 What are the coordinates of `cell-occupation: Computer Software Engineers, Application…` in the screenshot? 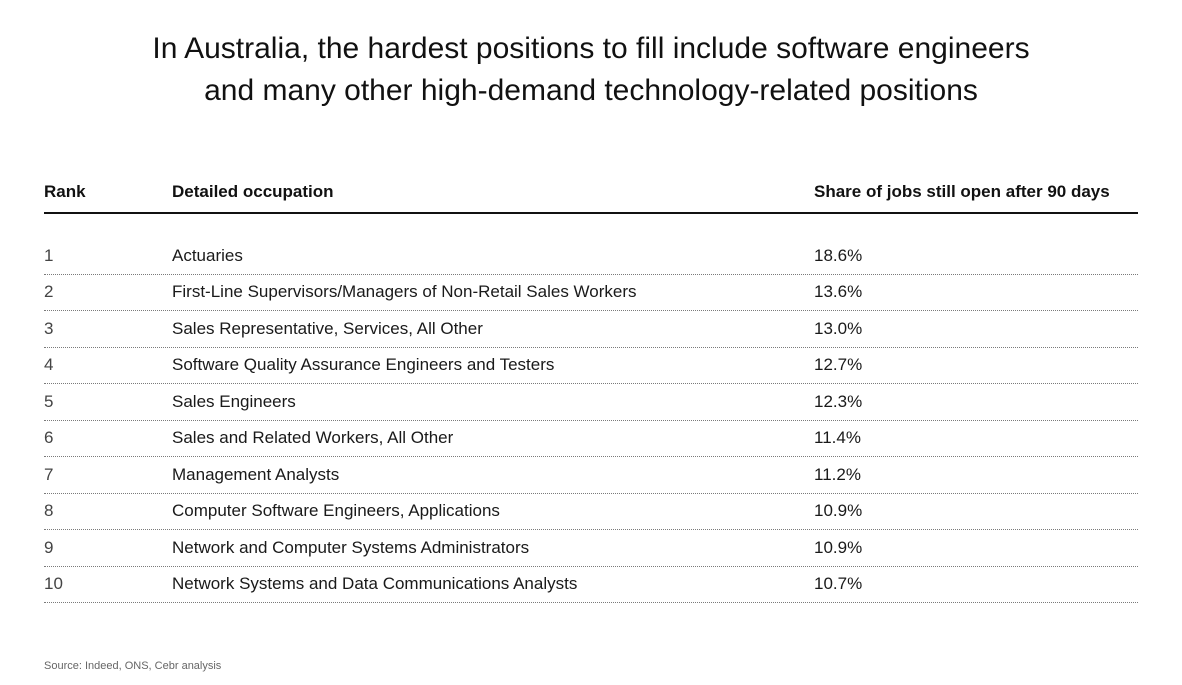 It's located at (336, 511).